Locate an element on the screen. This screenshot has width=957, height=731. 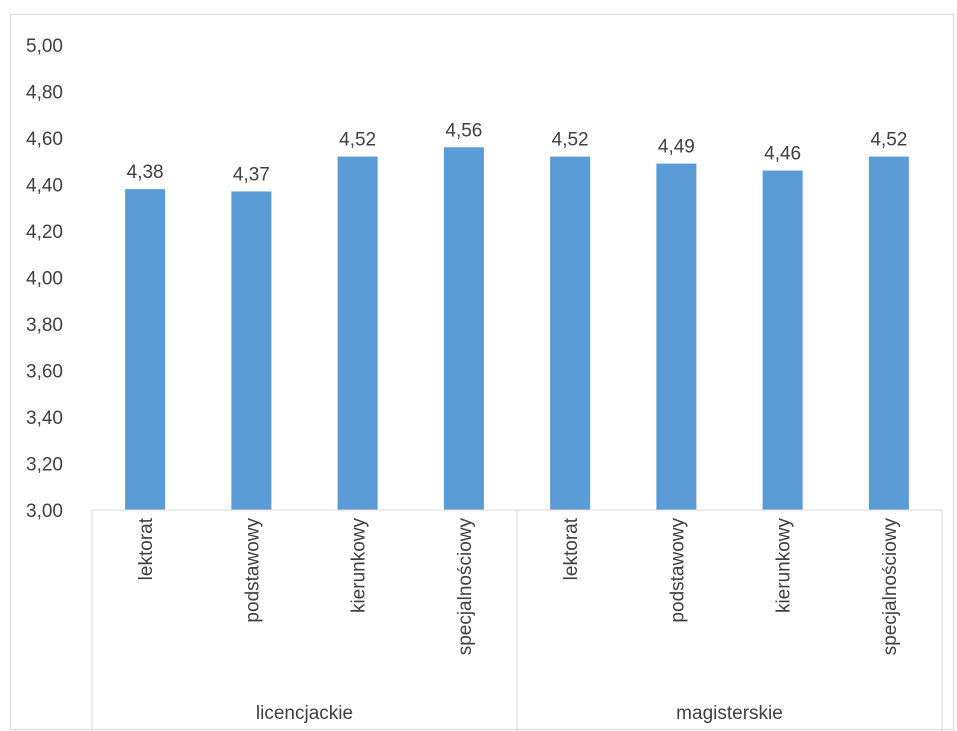
y-tick-label: 3,80 is located at coordinates (44, 325).